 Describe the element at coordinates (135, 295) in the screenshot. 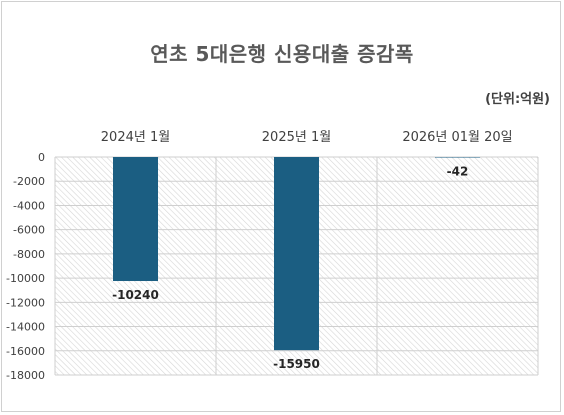

I see `data-label: -10240` at that location.